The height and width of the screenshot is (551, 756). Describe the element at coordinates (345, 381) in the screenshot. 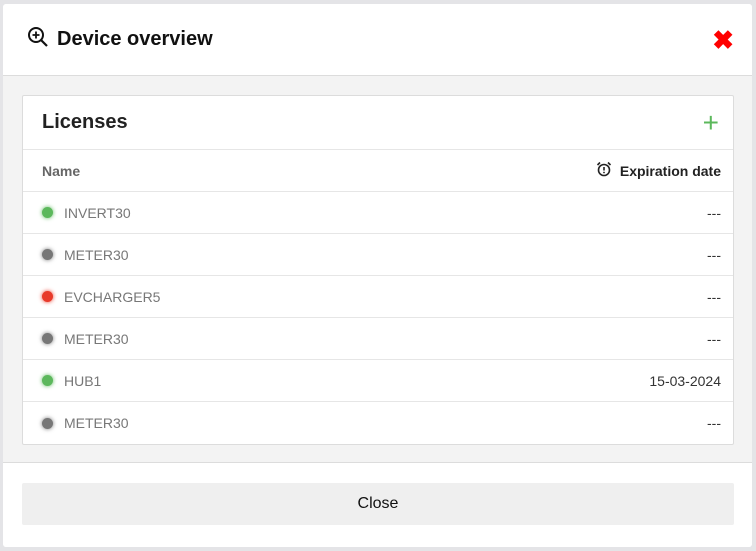

I see `license-name: HUB1` at that location.